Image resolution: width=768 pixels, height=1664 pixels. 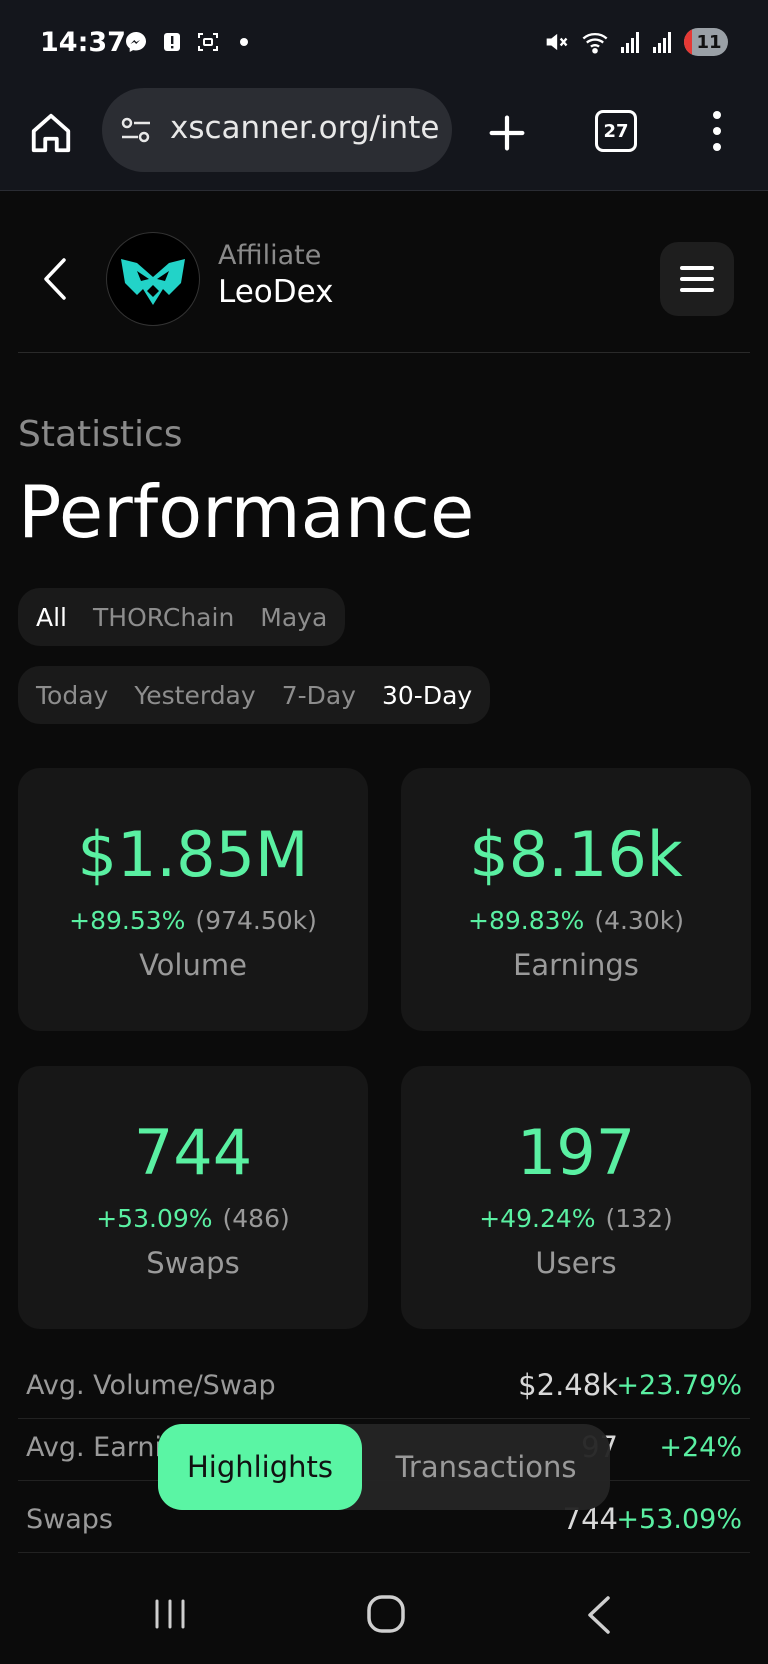 I want to click on battery-icon: 11, so click(x=706, y=42).